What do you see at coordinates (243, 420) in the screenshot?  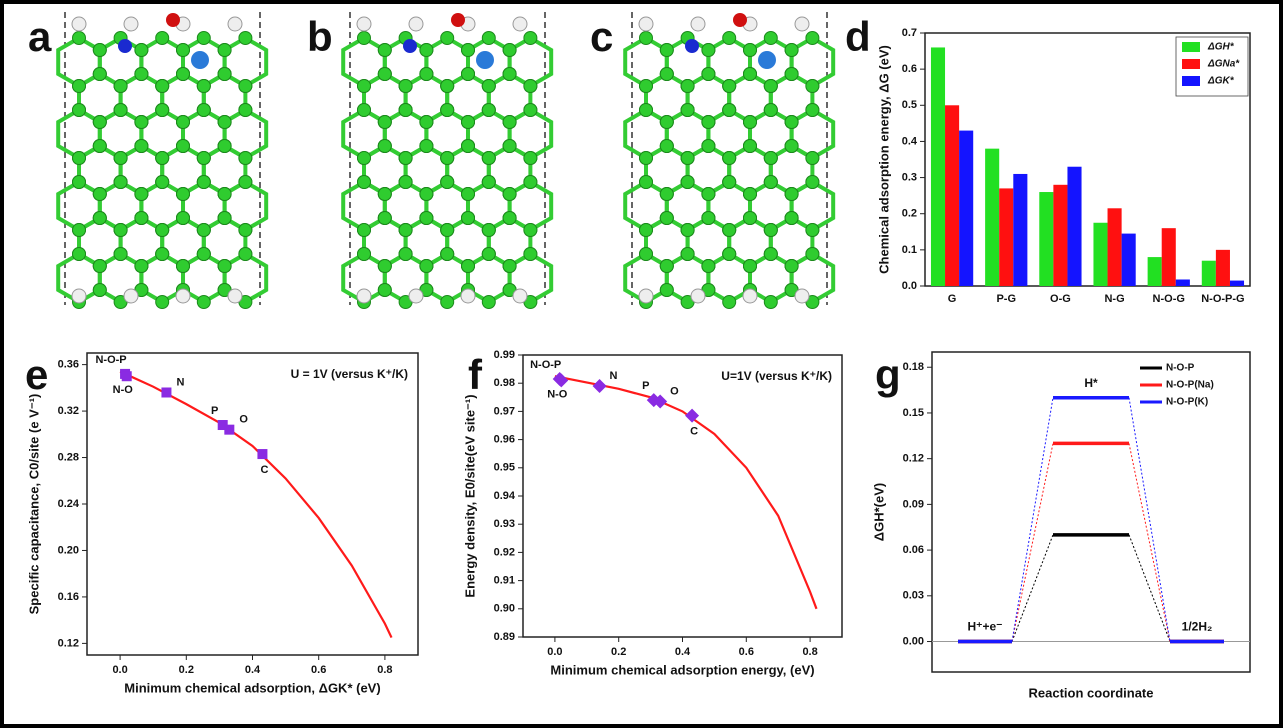 I see `point-label: O` at bounding box center [243, 420].